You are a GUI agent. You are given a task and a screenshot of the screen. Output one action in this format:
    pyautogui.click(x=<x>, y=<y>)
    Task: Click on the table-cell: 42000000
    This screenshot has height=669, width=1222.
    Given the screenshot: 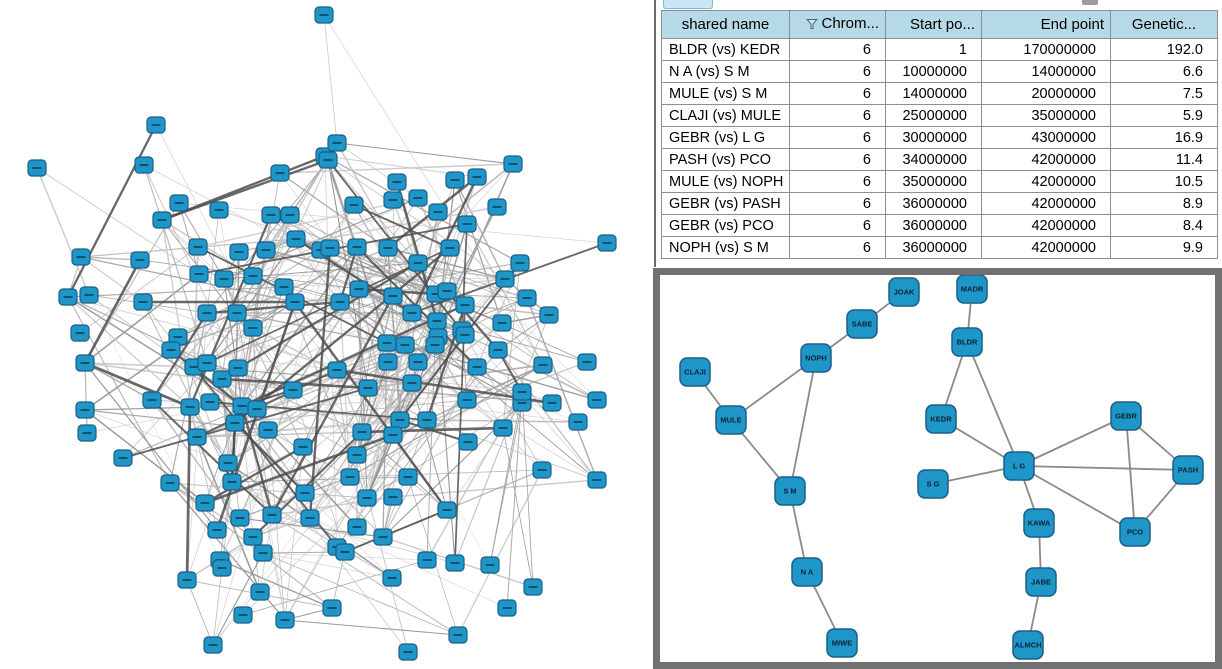 What is the action you would take?
    pyautogui.click(x=1046, y=225)
    